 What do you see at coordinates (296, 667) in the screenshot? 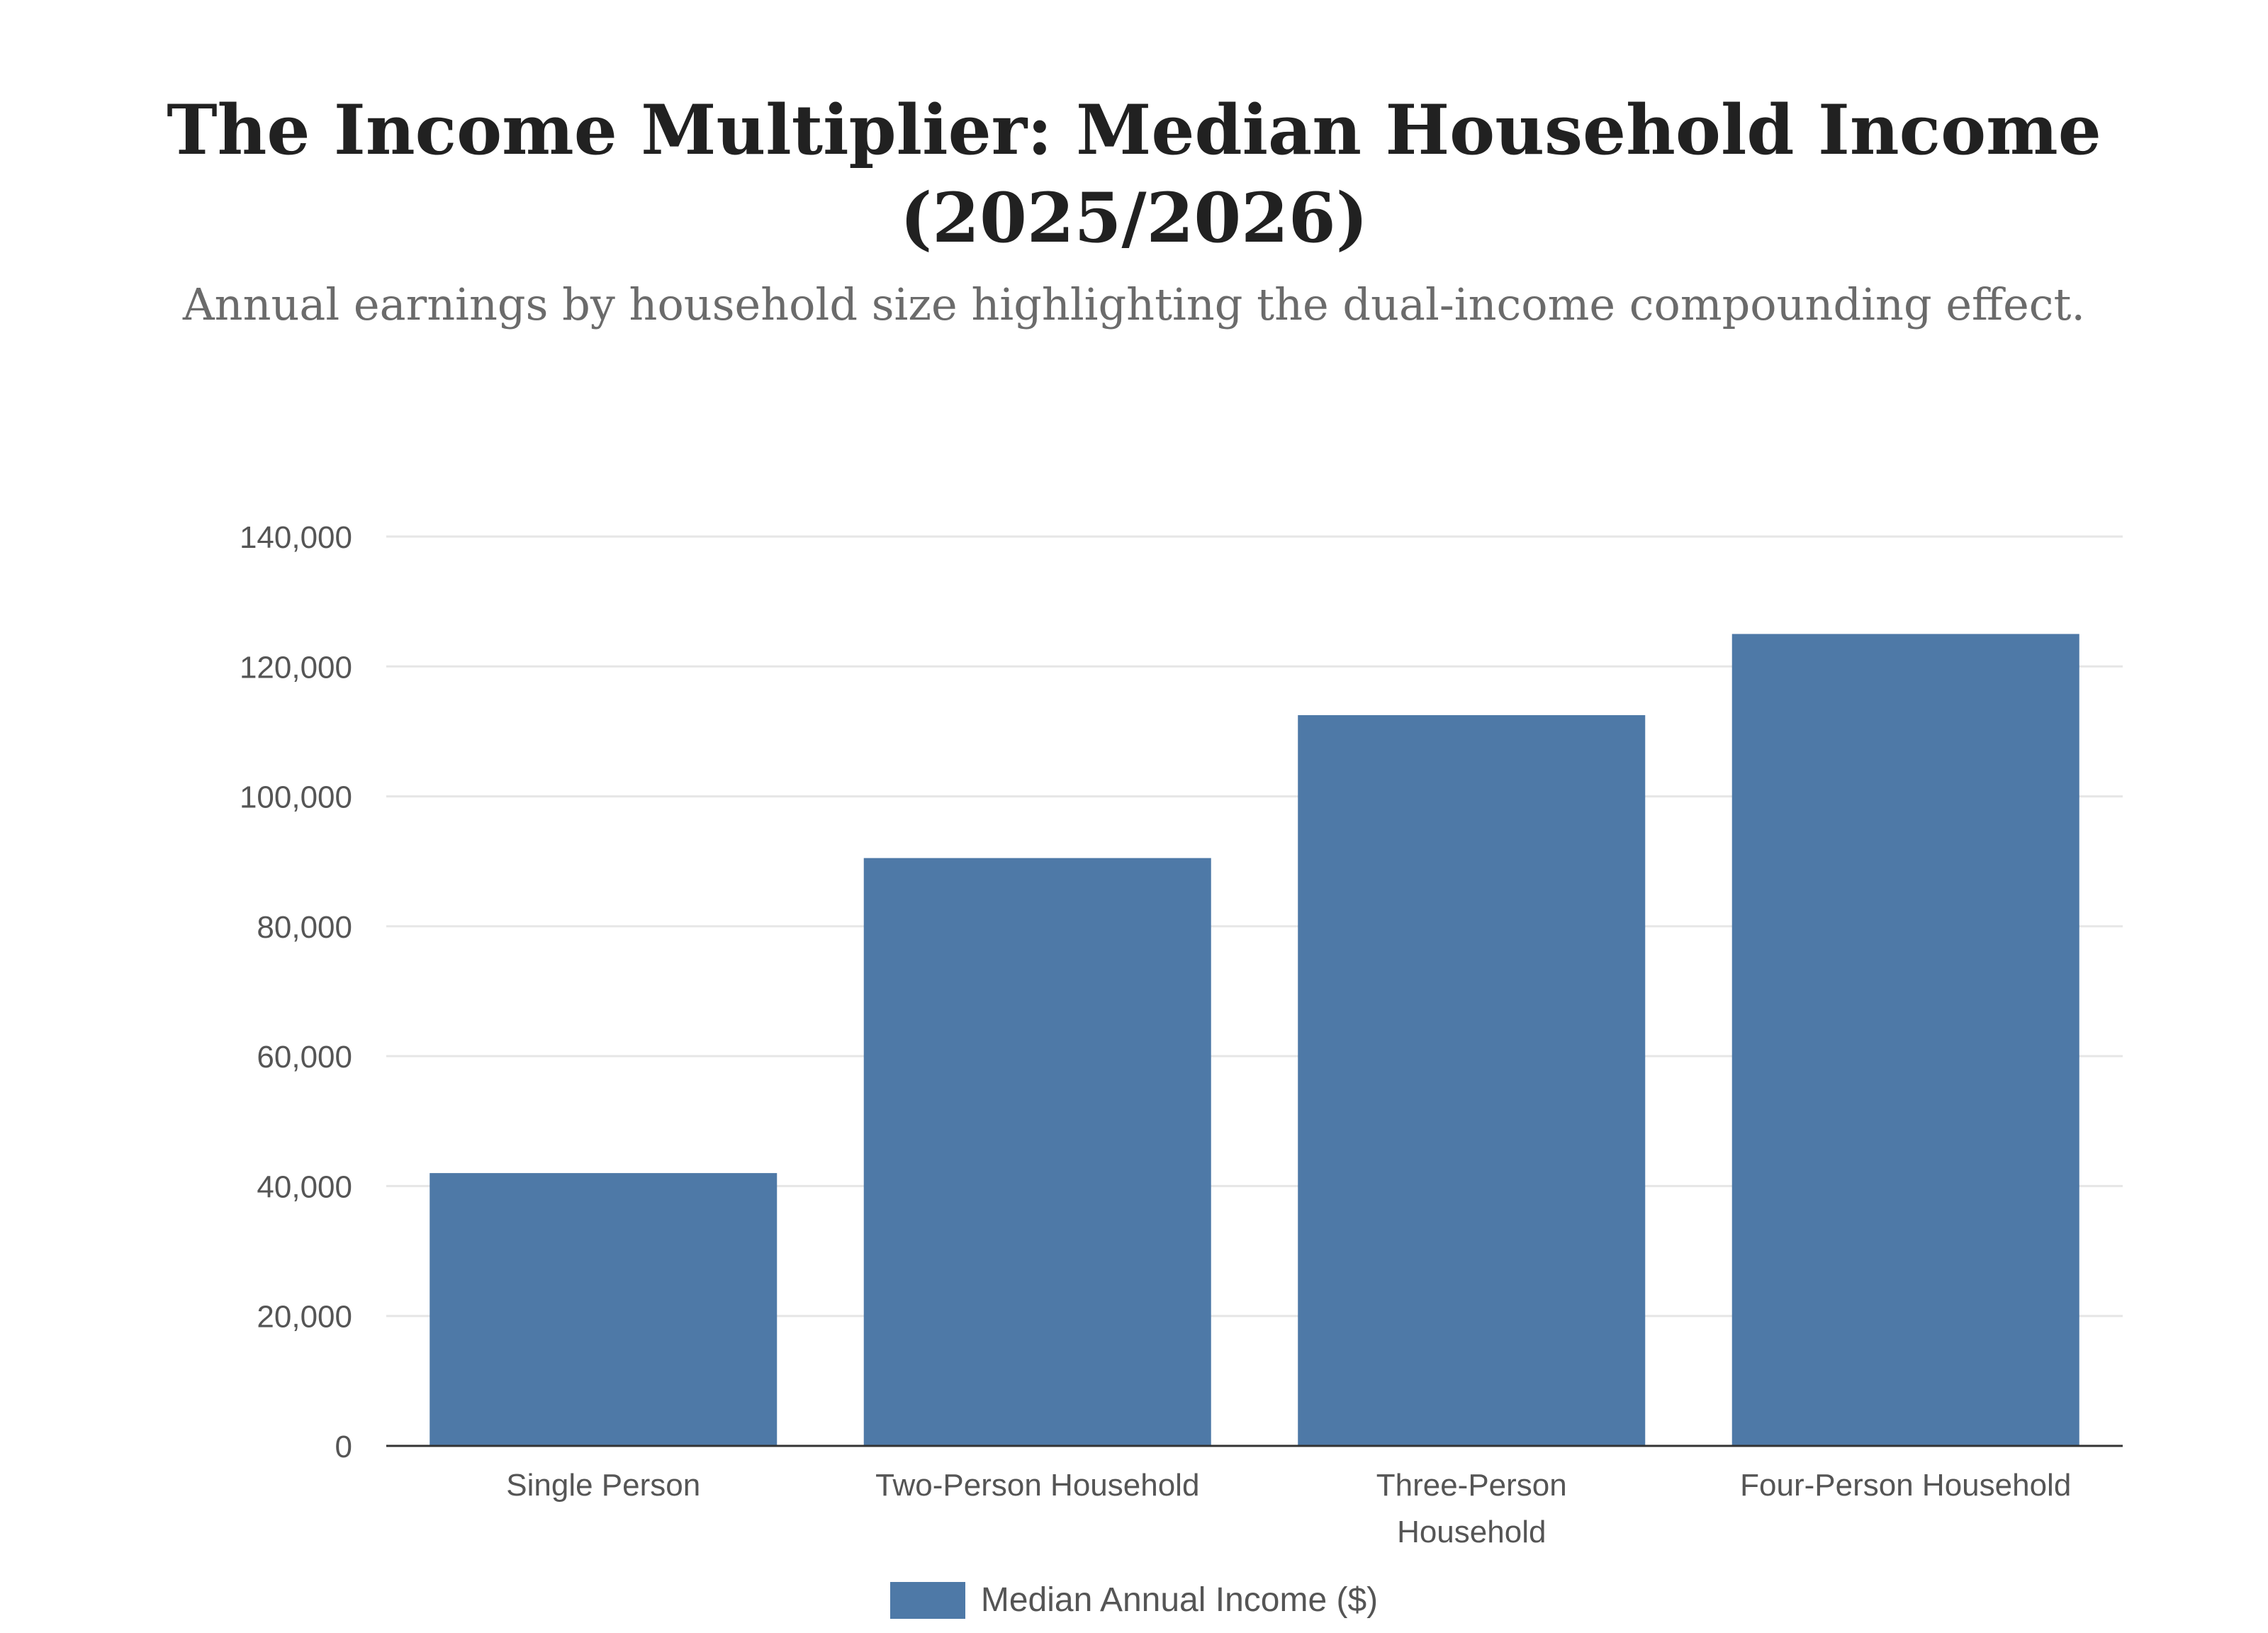
I see `y-tick-label: 120,000` at bounding box center [296, 667].